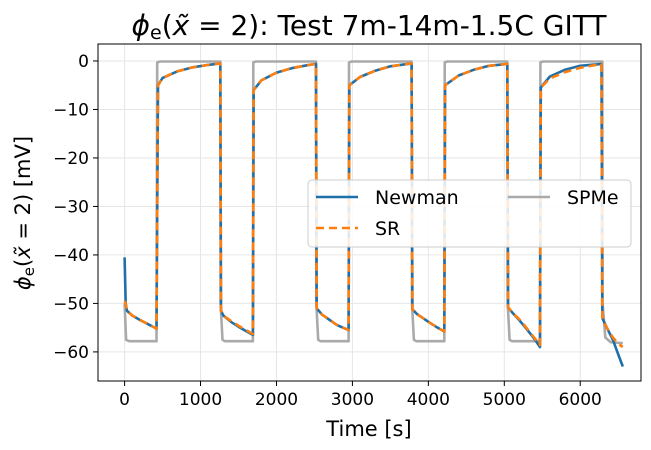  What do you see at coordinates (71, 304) in the screenshot?
I see `y-tick-label: −50` at bounding box center [71, 304].